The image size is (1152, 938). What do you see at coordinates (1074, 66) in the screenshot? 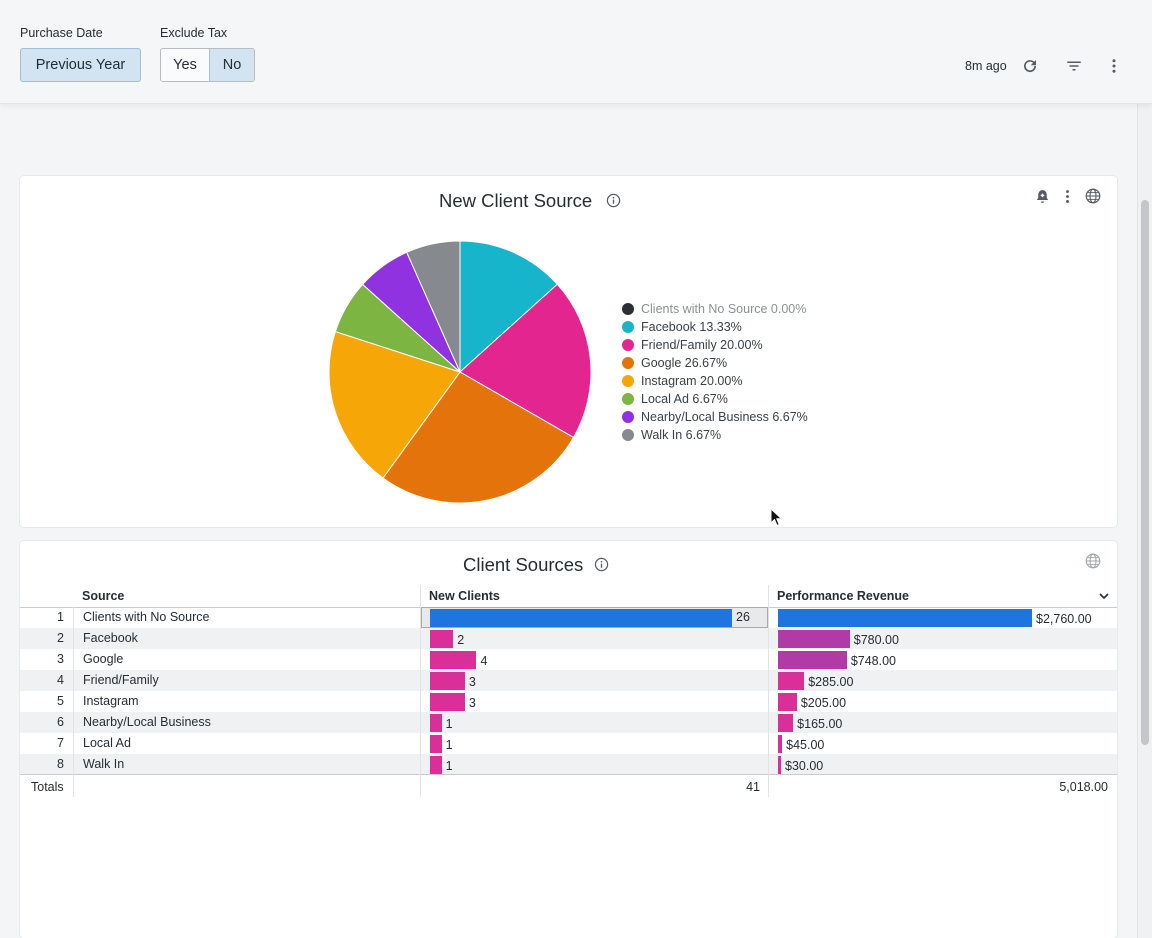
I see `filter-icon` at bounding box center [1074, 66].